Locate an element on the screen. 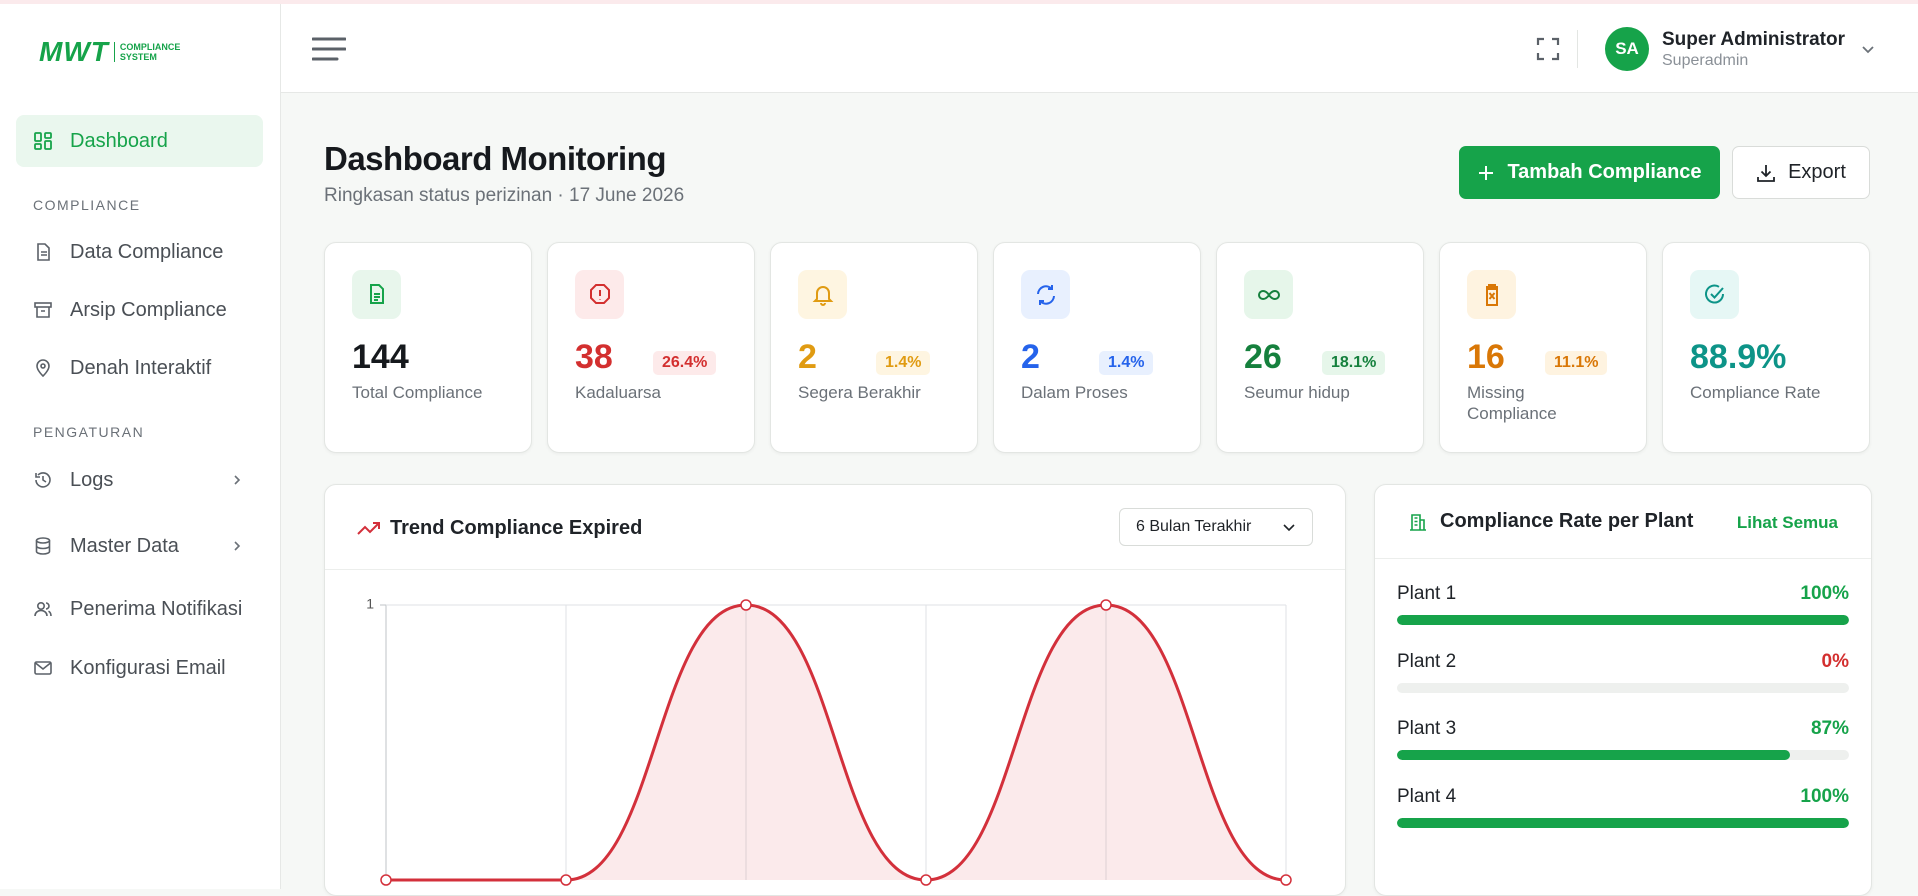  stat-card: 144 Total Compliance is located at coordinates (428, 347).